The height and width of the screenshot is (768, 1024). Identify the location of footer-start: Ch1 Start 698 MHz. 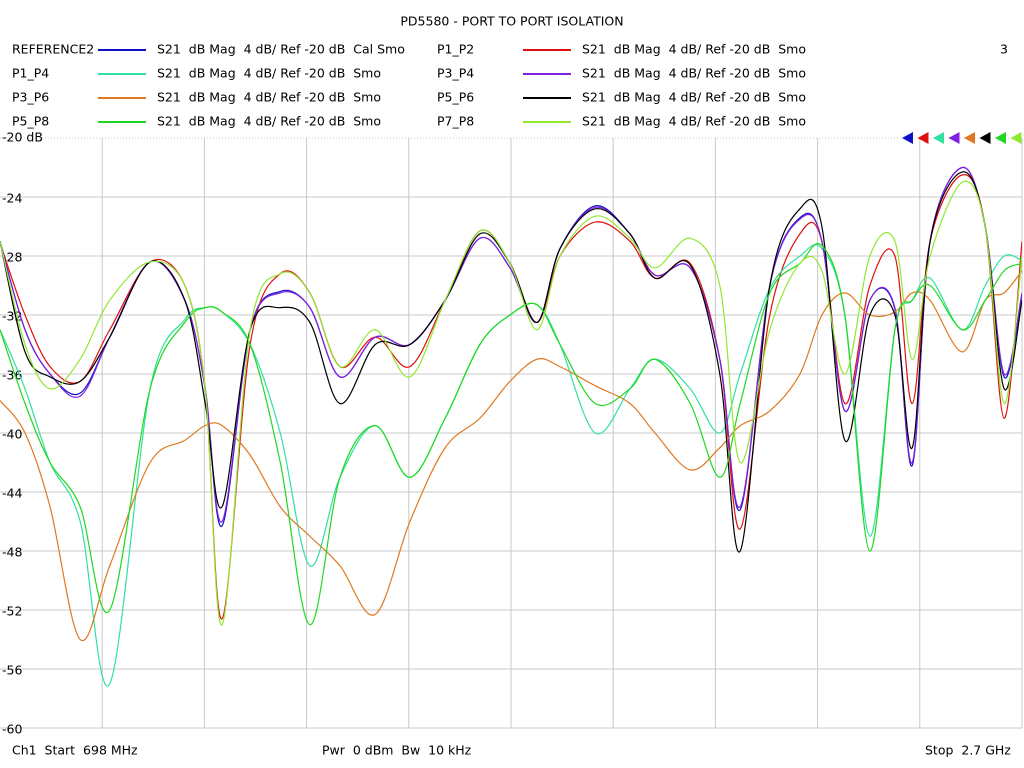
(75, 750).